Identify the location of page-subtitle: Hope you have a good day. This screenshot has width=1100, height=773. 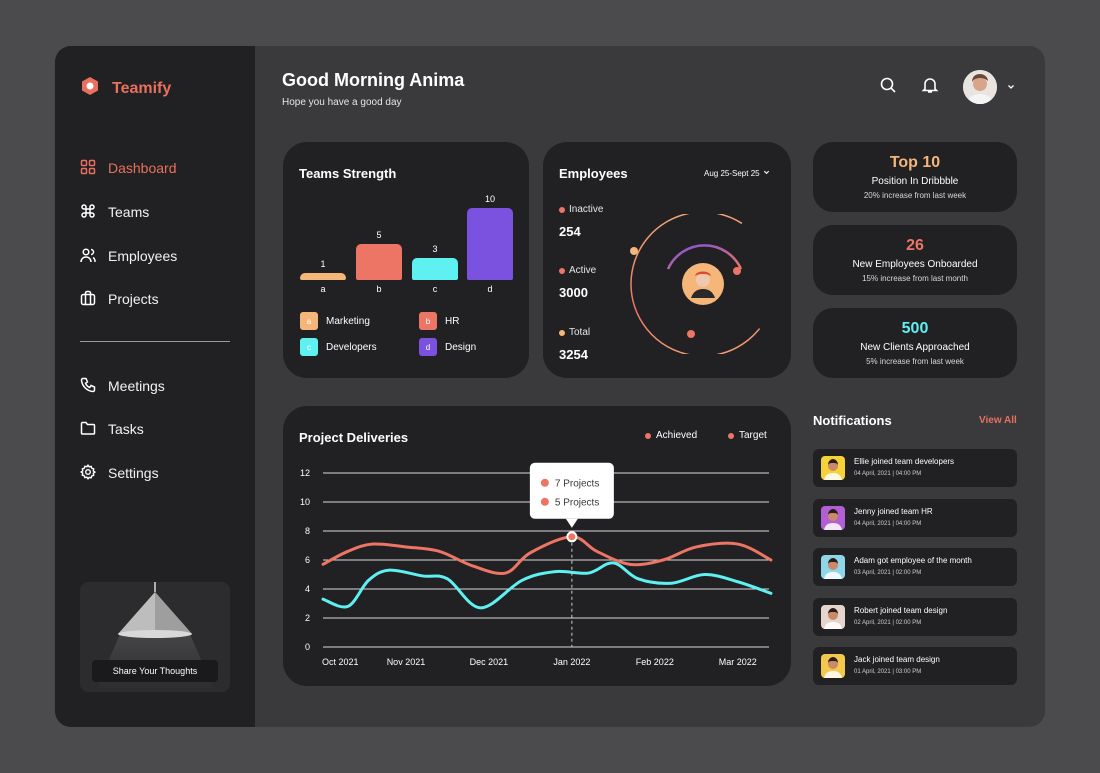
(342, 102).